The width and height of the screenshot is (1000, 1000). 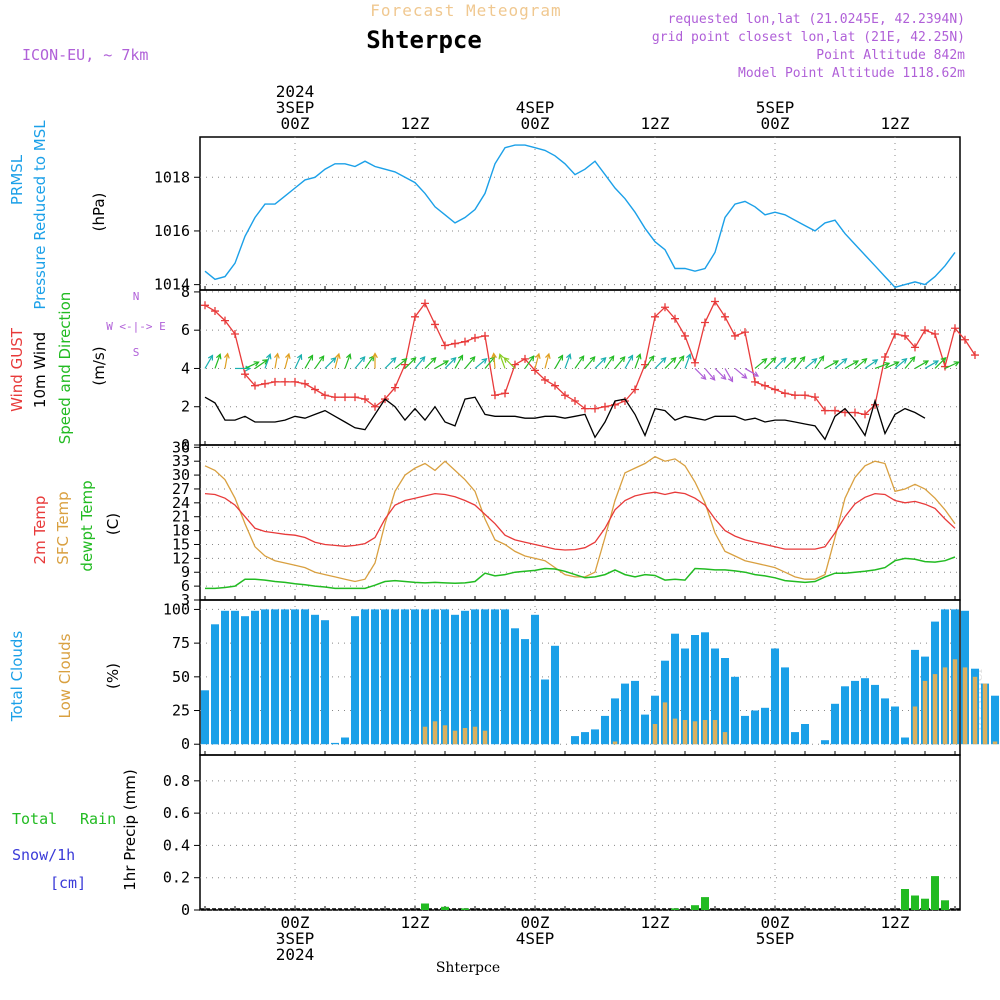 What do you see at coordinates (113, 524) in the screenshot?
I see `temp-unit: (C)` at bounding box center [113, 524].